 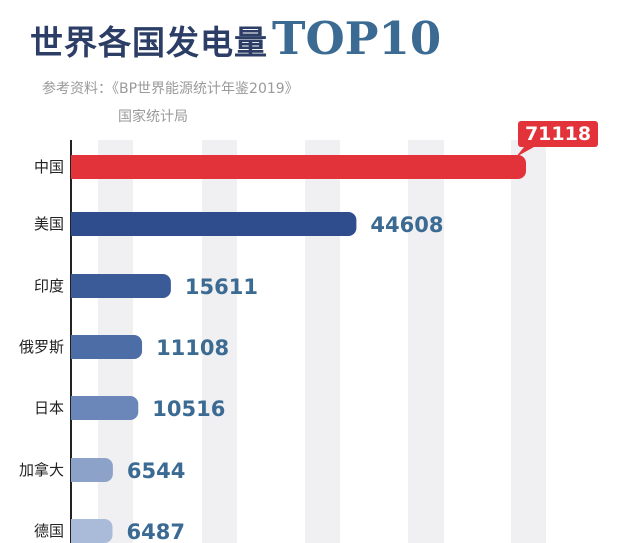 I want to click on data-label: 15611, so click(x=221, y=287).